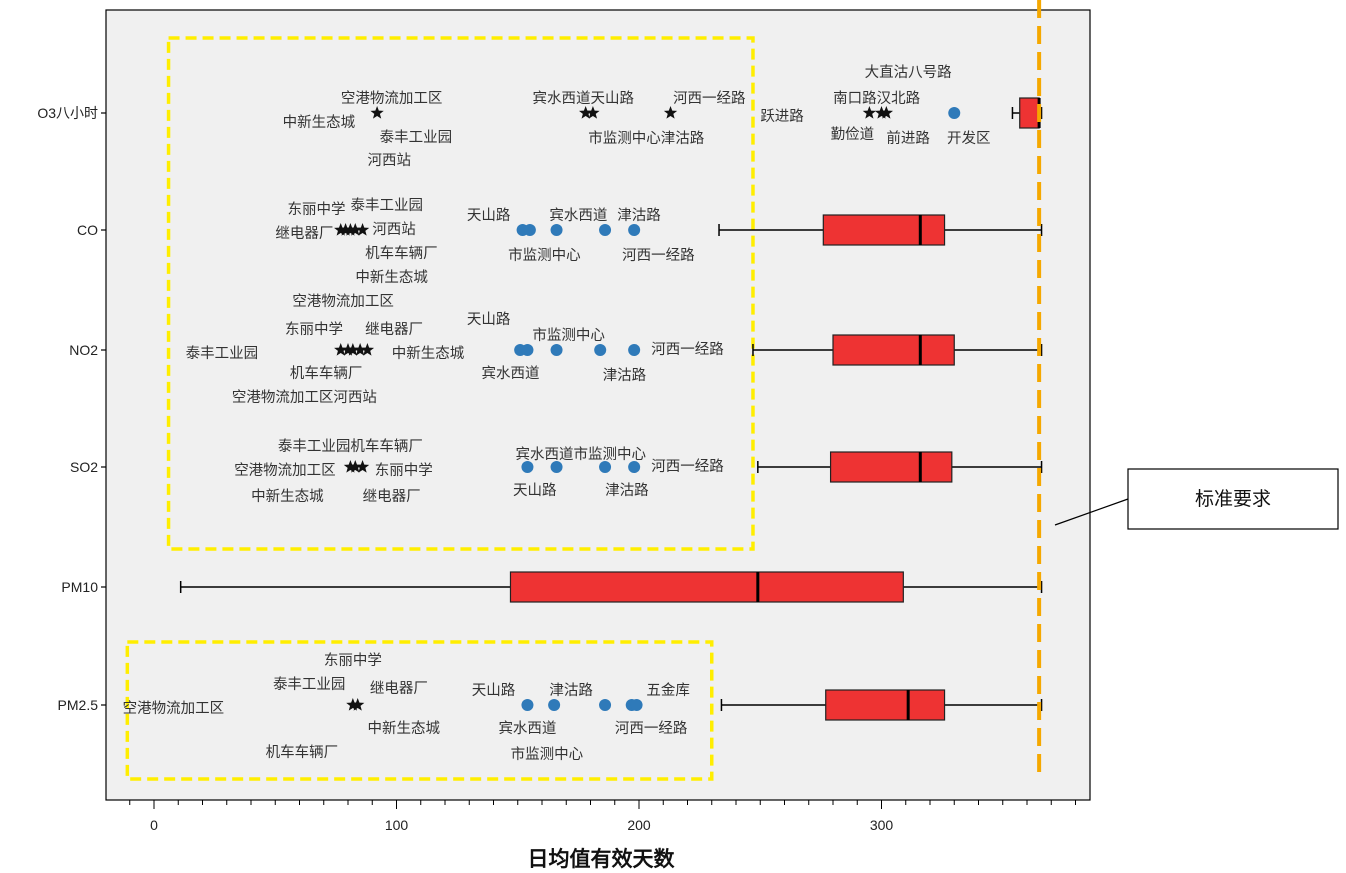  I want to click on callout-text: 标准要求, so click(1233, 499).